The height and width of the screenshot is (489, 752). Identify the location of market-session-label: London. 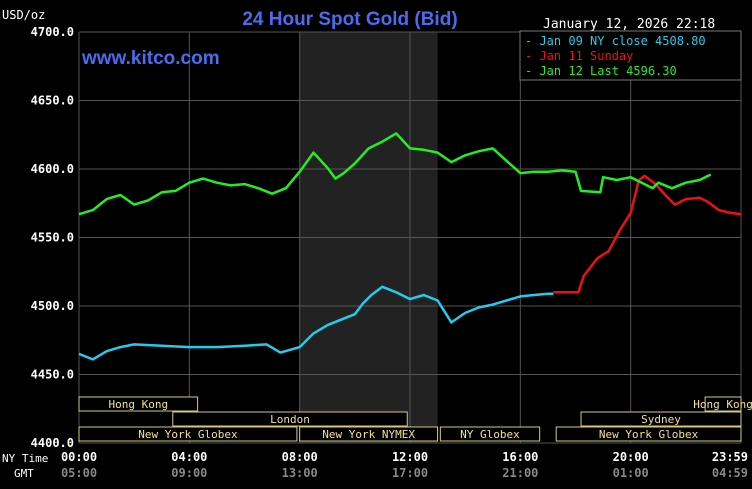
(290, 419).